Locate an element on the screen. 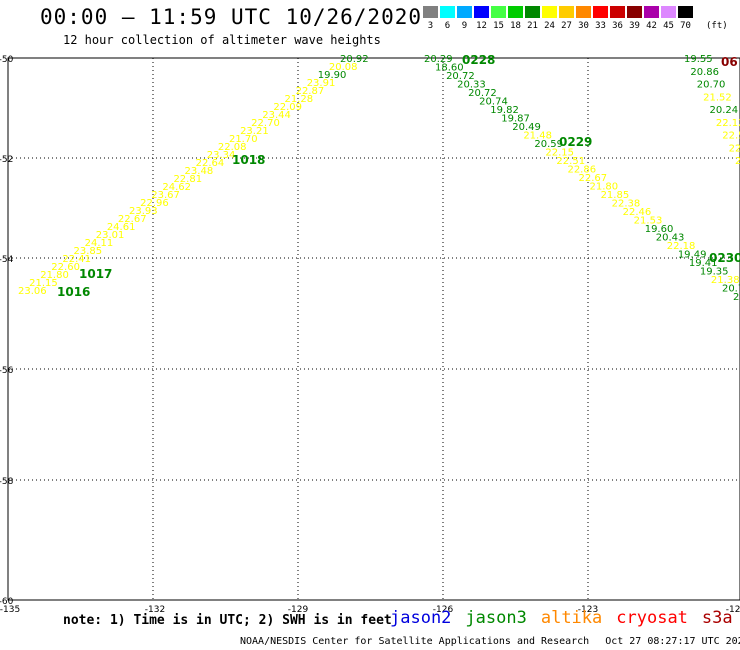 The height and width of the screenshot is (650, 740). swh-value-label: 20.70 is located at coordinates (711, 85).